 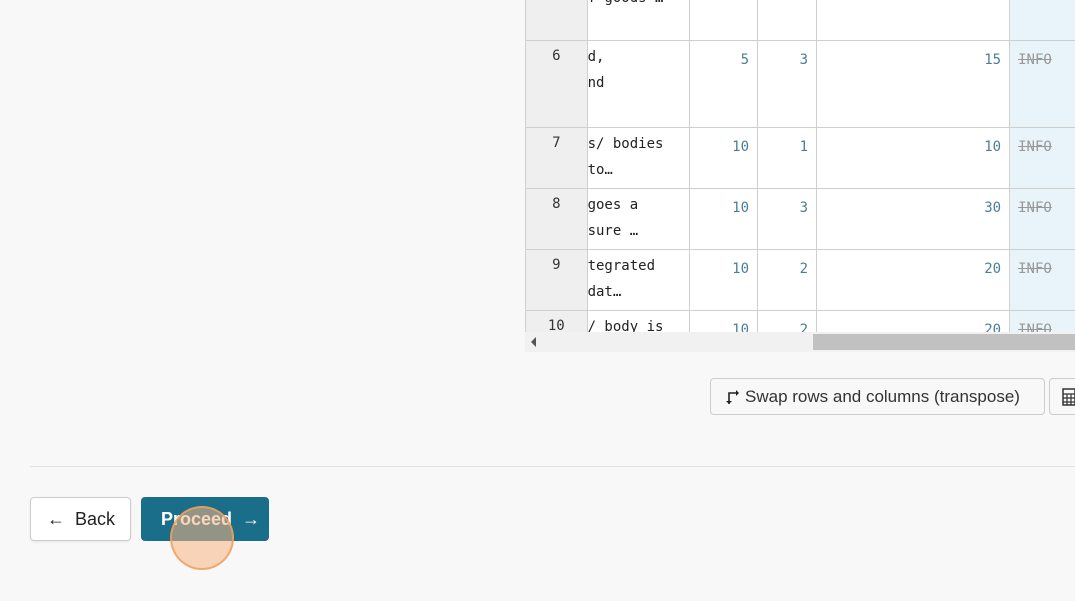 What do you see at coordinates (56, 518) in the screenshot?
I see `arrow-left-icon: ←` at bounding box center [56, 518].